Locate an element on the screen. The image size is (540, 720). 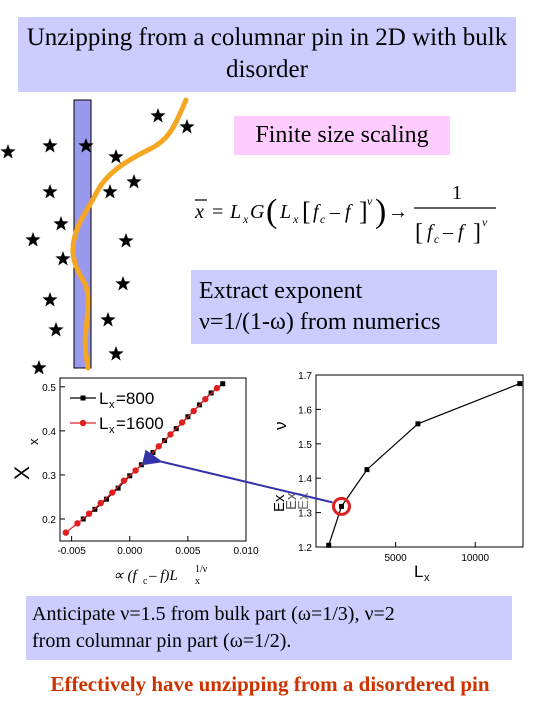
overlap-label-2: Ex is located at coordinates (291, 501).